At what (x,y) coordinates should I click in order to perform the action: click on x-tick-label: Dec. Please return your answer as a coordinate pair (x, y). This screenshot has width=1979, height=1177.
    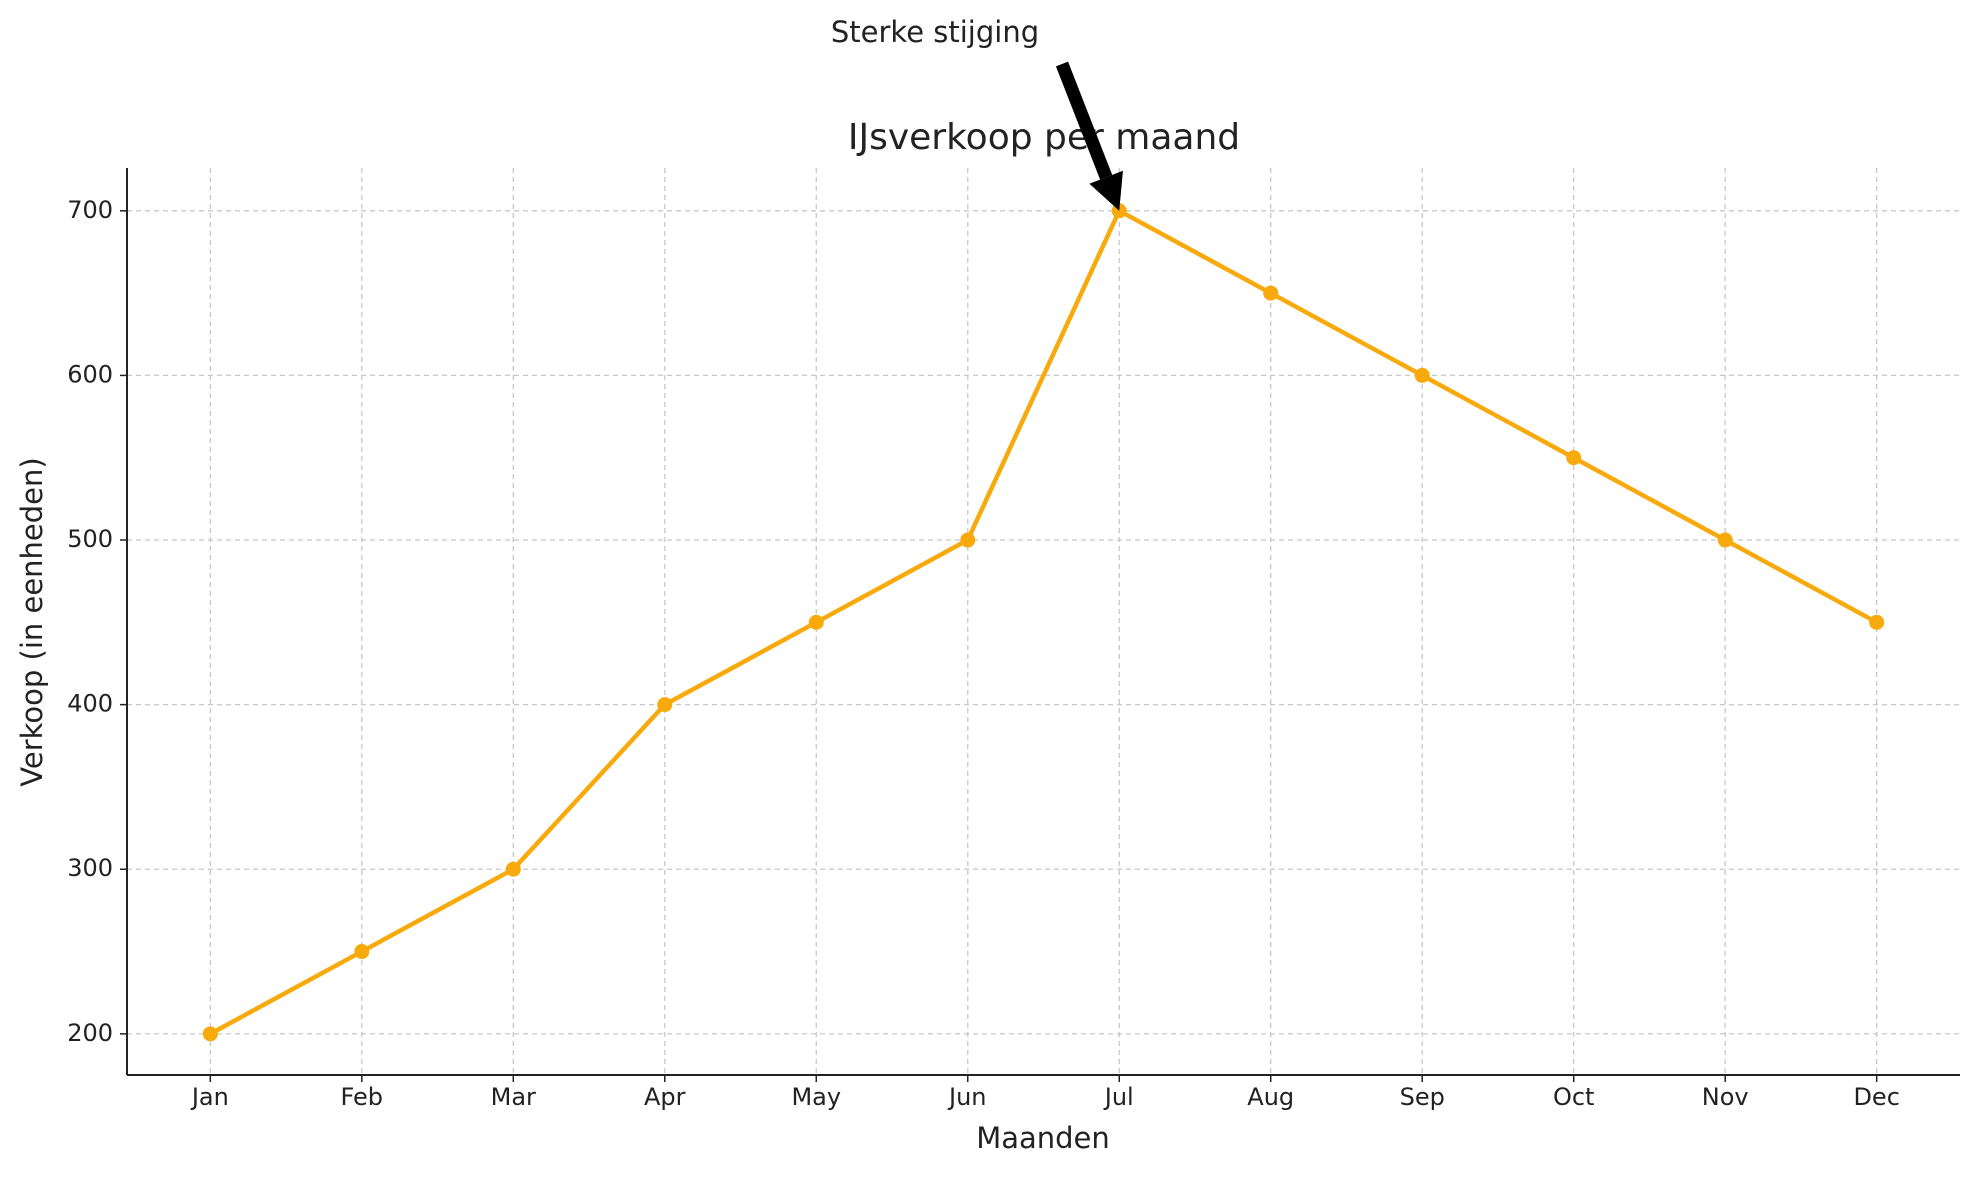
    Looking at the image, I should click on (1876, 1097).